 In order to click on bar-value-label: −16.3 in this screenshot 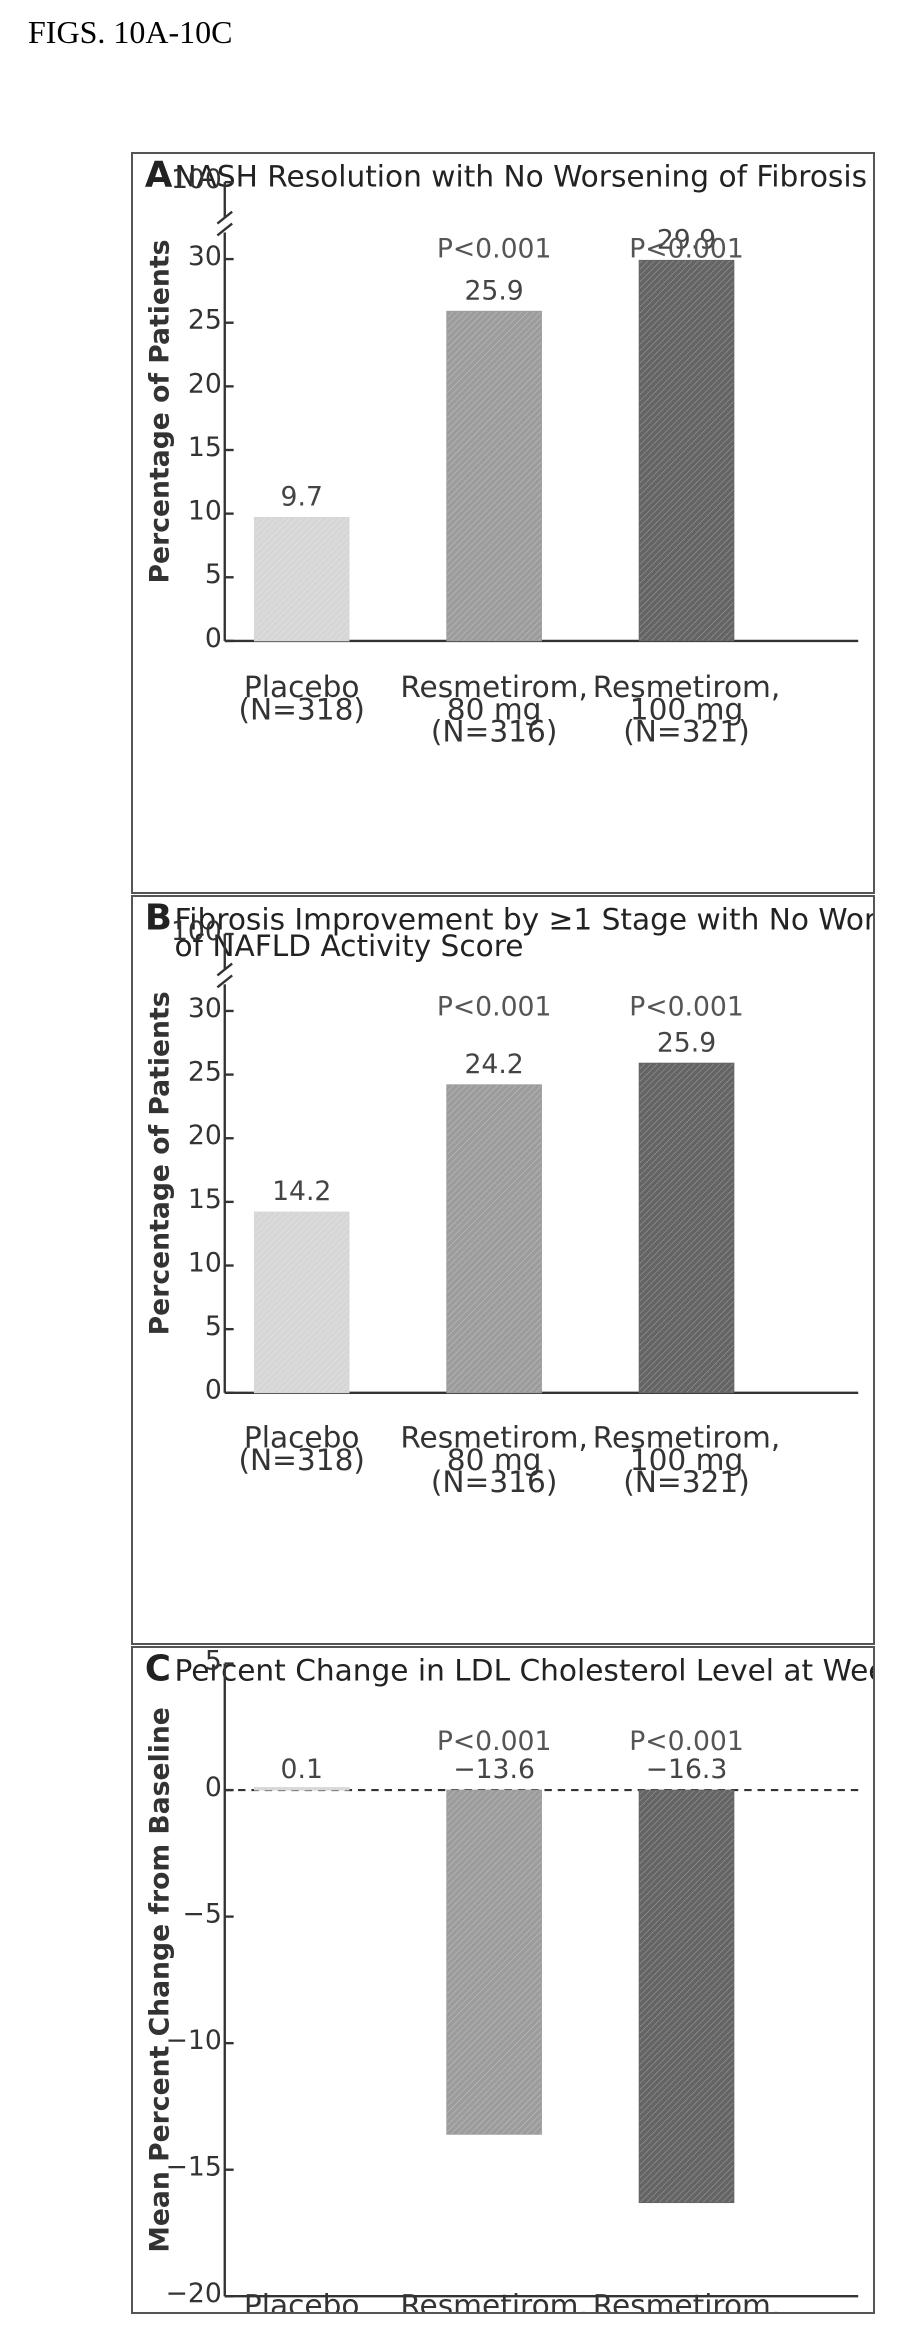, I will do `click(687, 1769)`.